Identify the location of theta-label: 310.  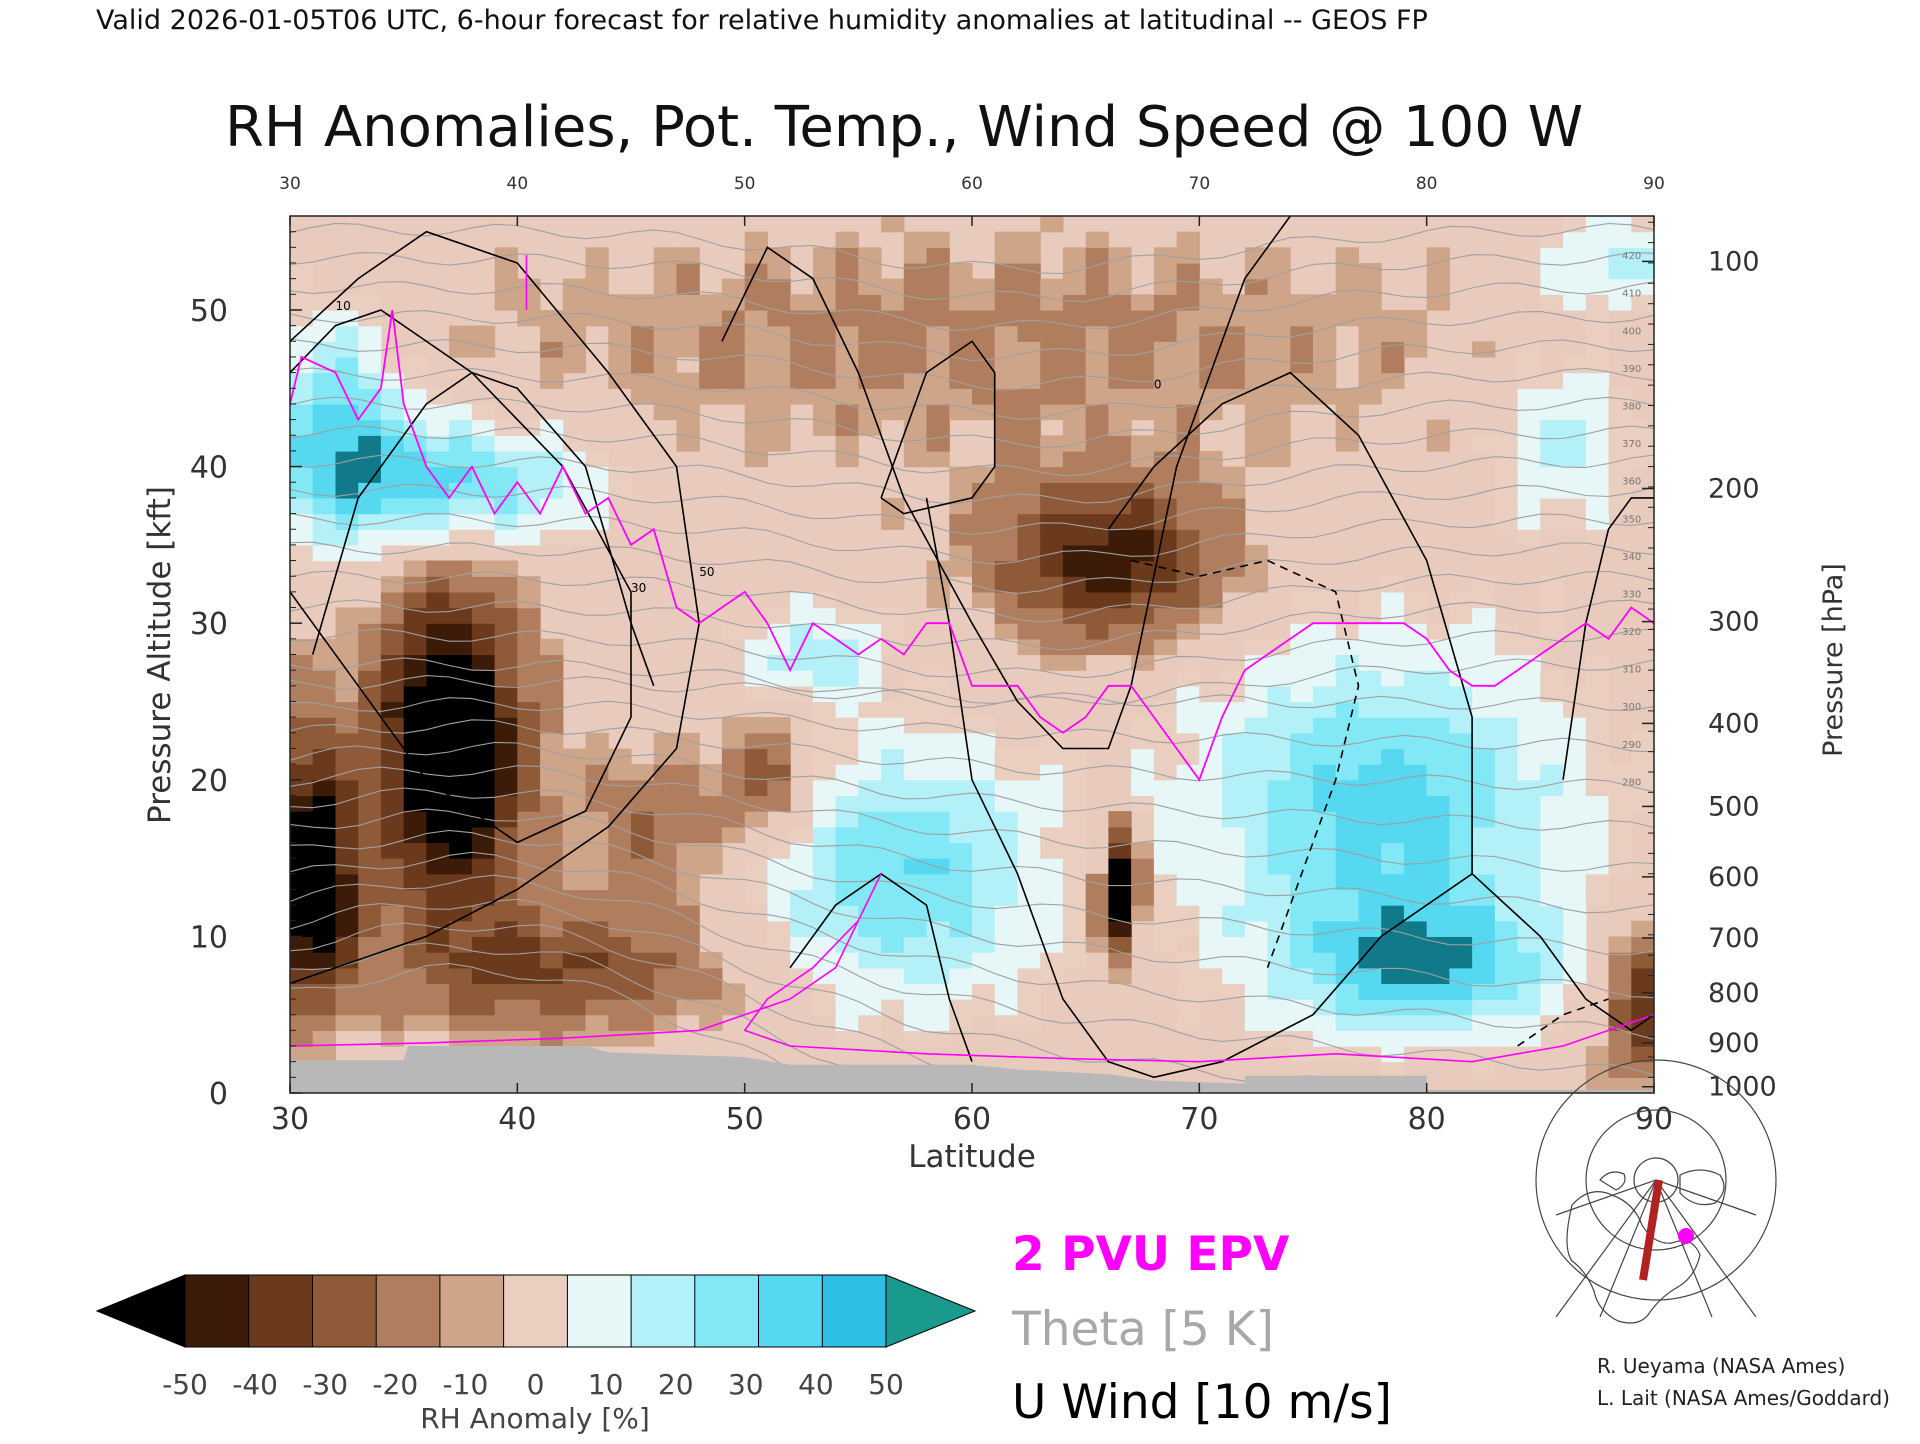
(1631, 670).